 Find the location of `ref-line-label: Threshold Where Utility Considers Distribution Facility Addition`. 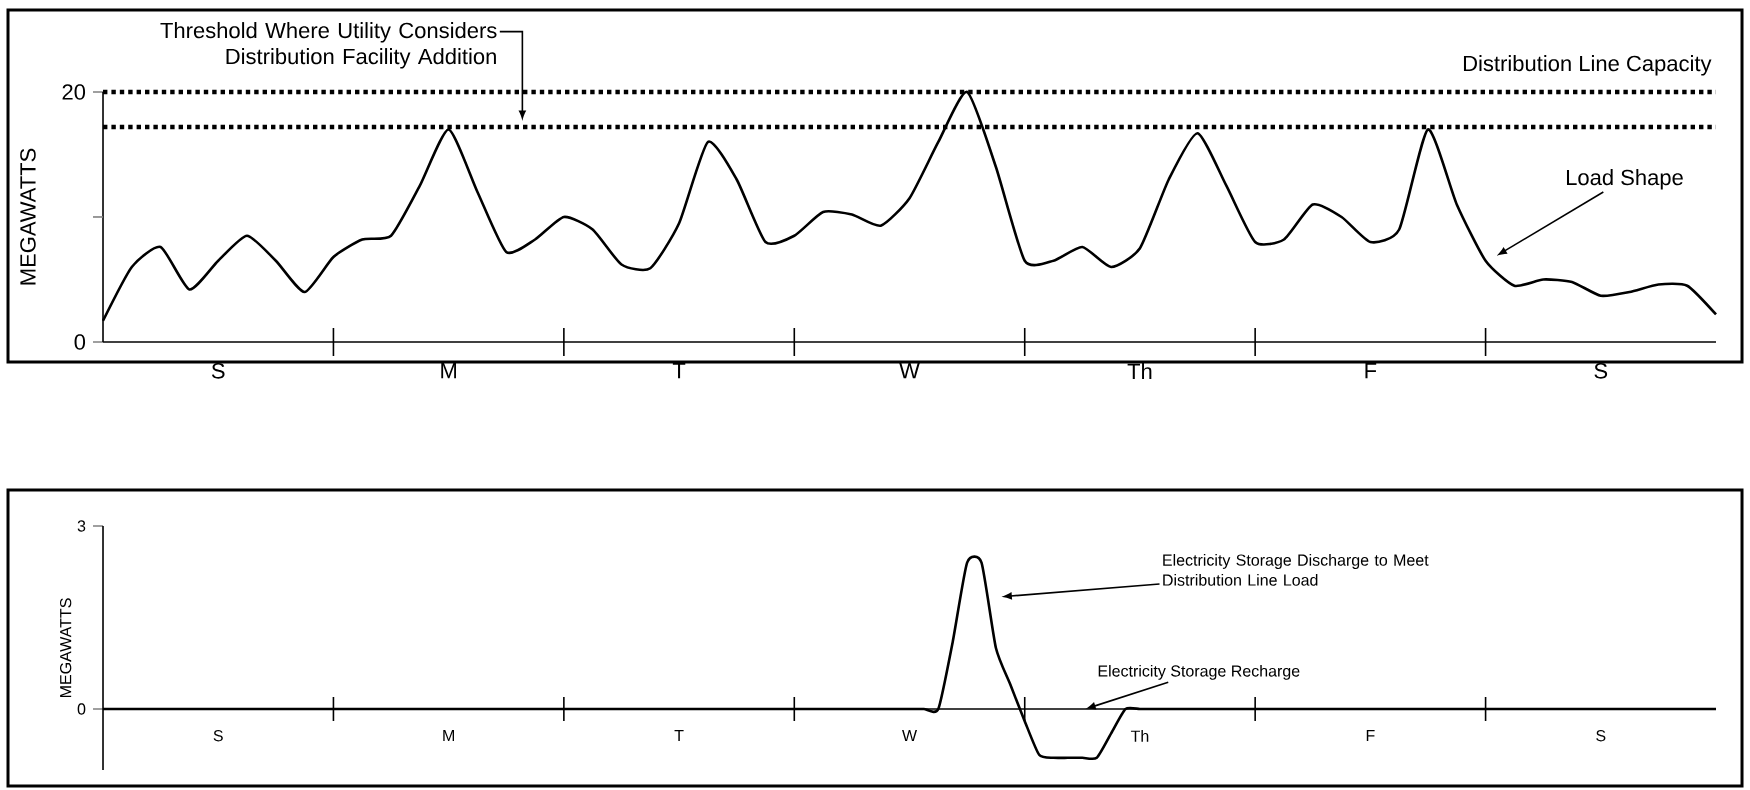

ref-line-label: Threshold Where Utility Considers Distribution Facility Addition is located at coordinates (328, 45).